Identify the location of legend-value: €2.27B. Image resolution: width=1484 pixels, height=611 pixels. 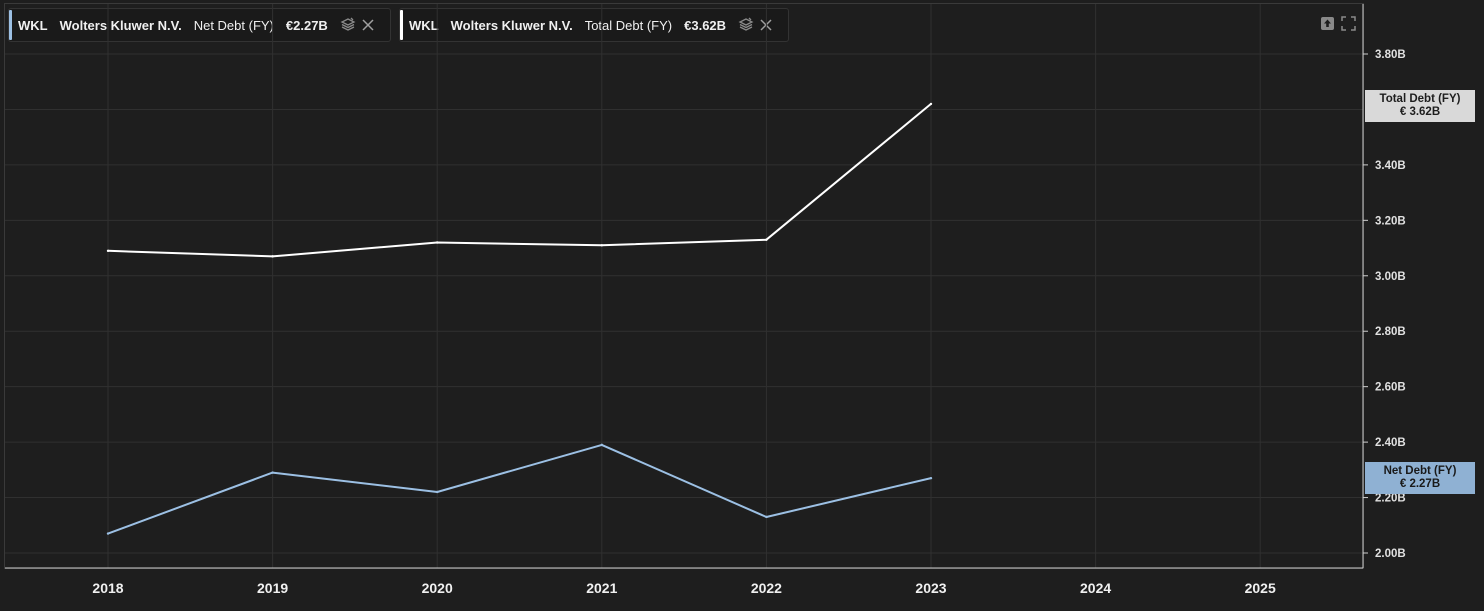
(306, 25).